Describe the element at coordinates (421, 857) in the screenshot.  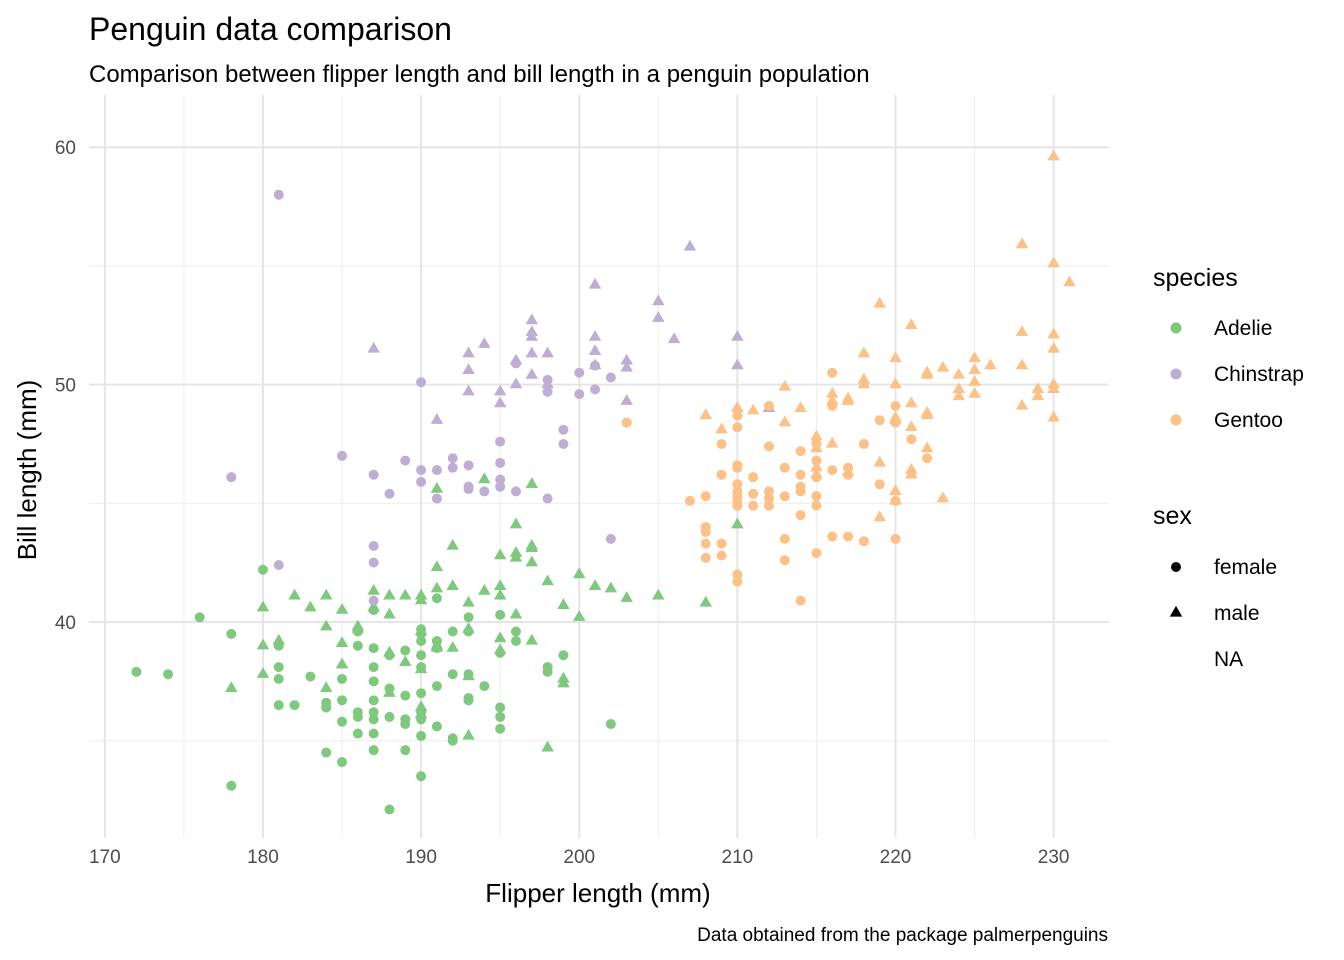
I see `x-tick-label: 190` at that location.